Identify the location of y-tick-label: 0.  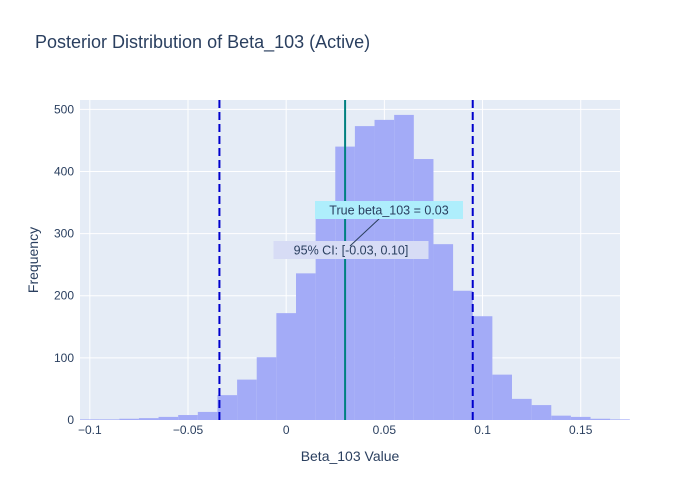
(70, 420).